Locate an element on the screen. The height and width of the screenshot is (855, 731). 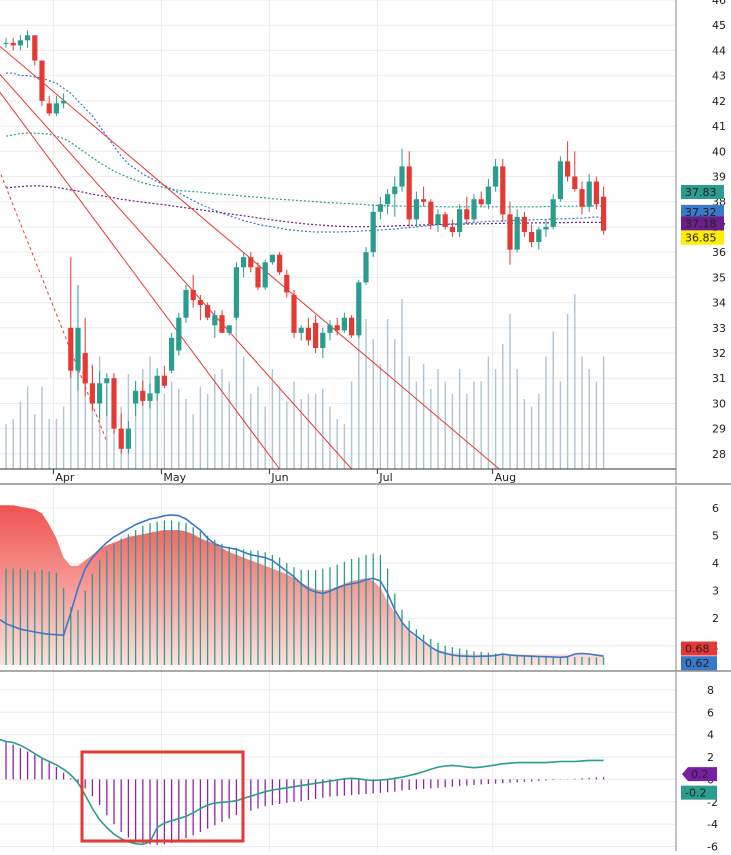
highlight-box is located at coordinates (162, 796).